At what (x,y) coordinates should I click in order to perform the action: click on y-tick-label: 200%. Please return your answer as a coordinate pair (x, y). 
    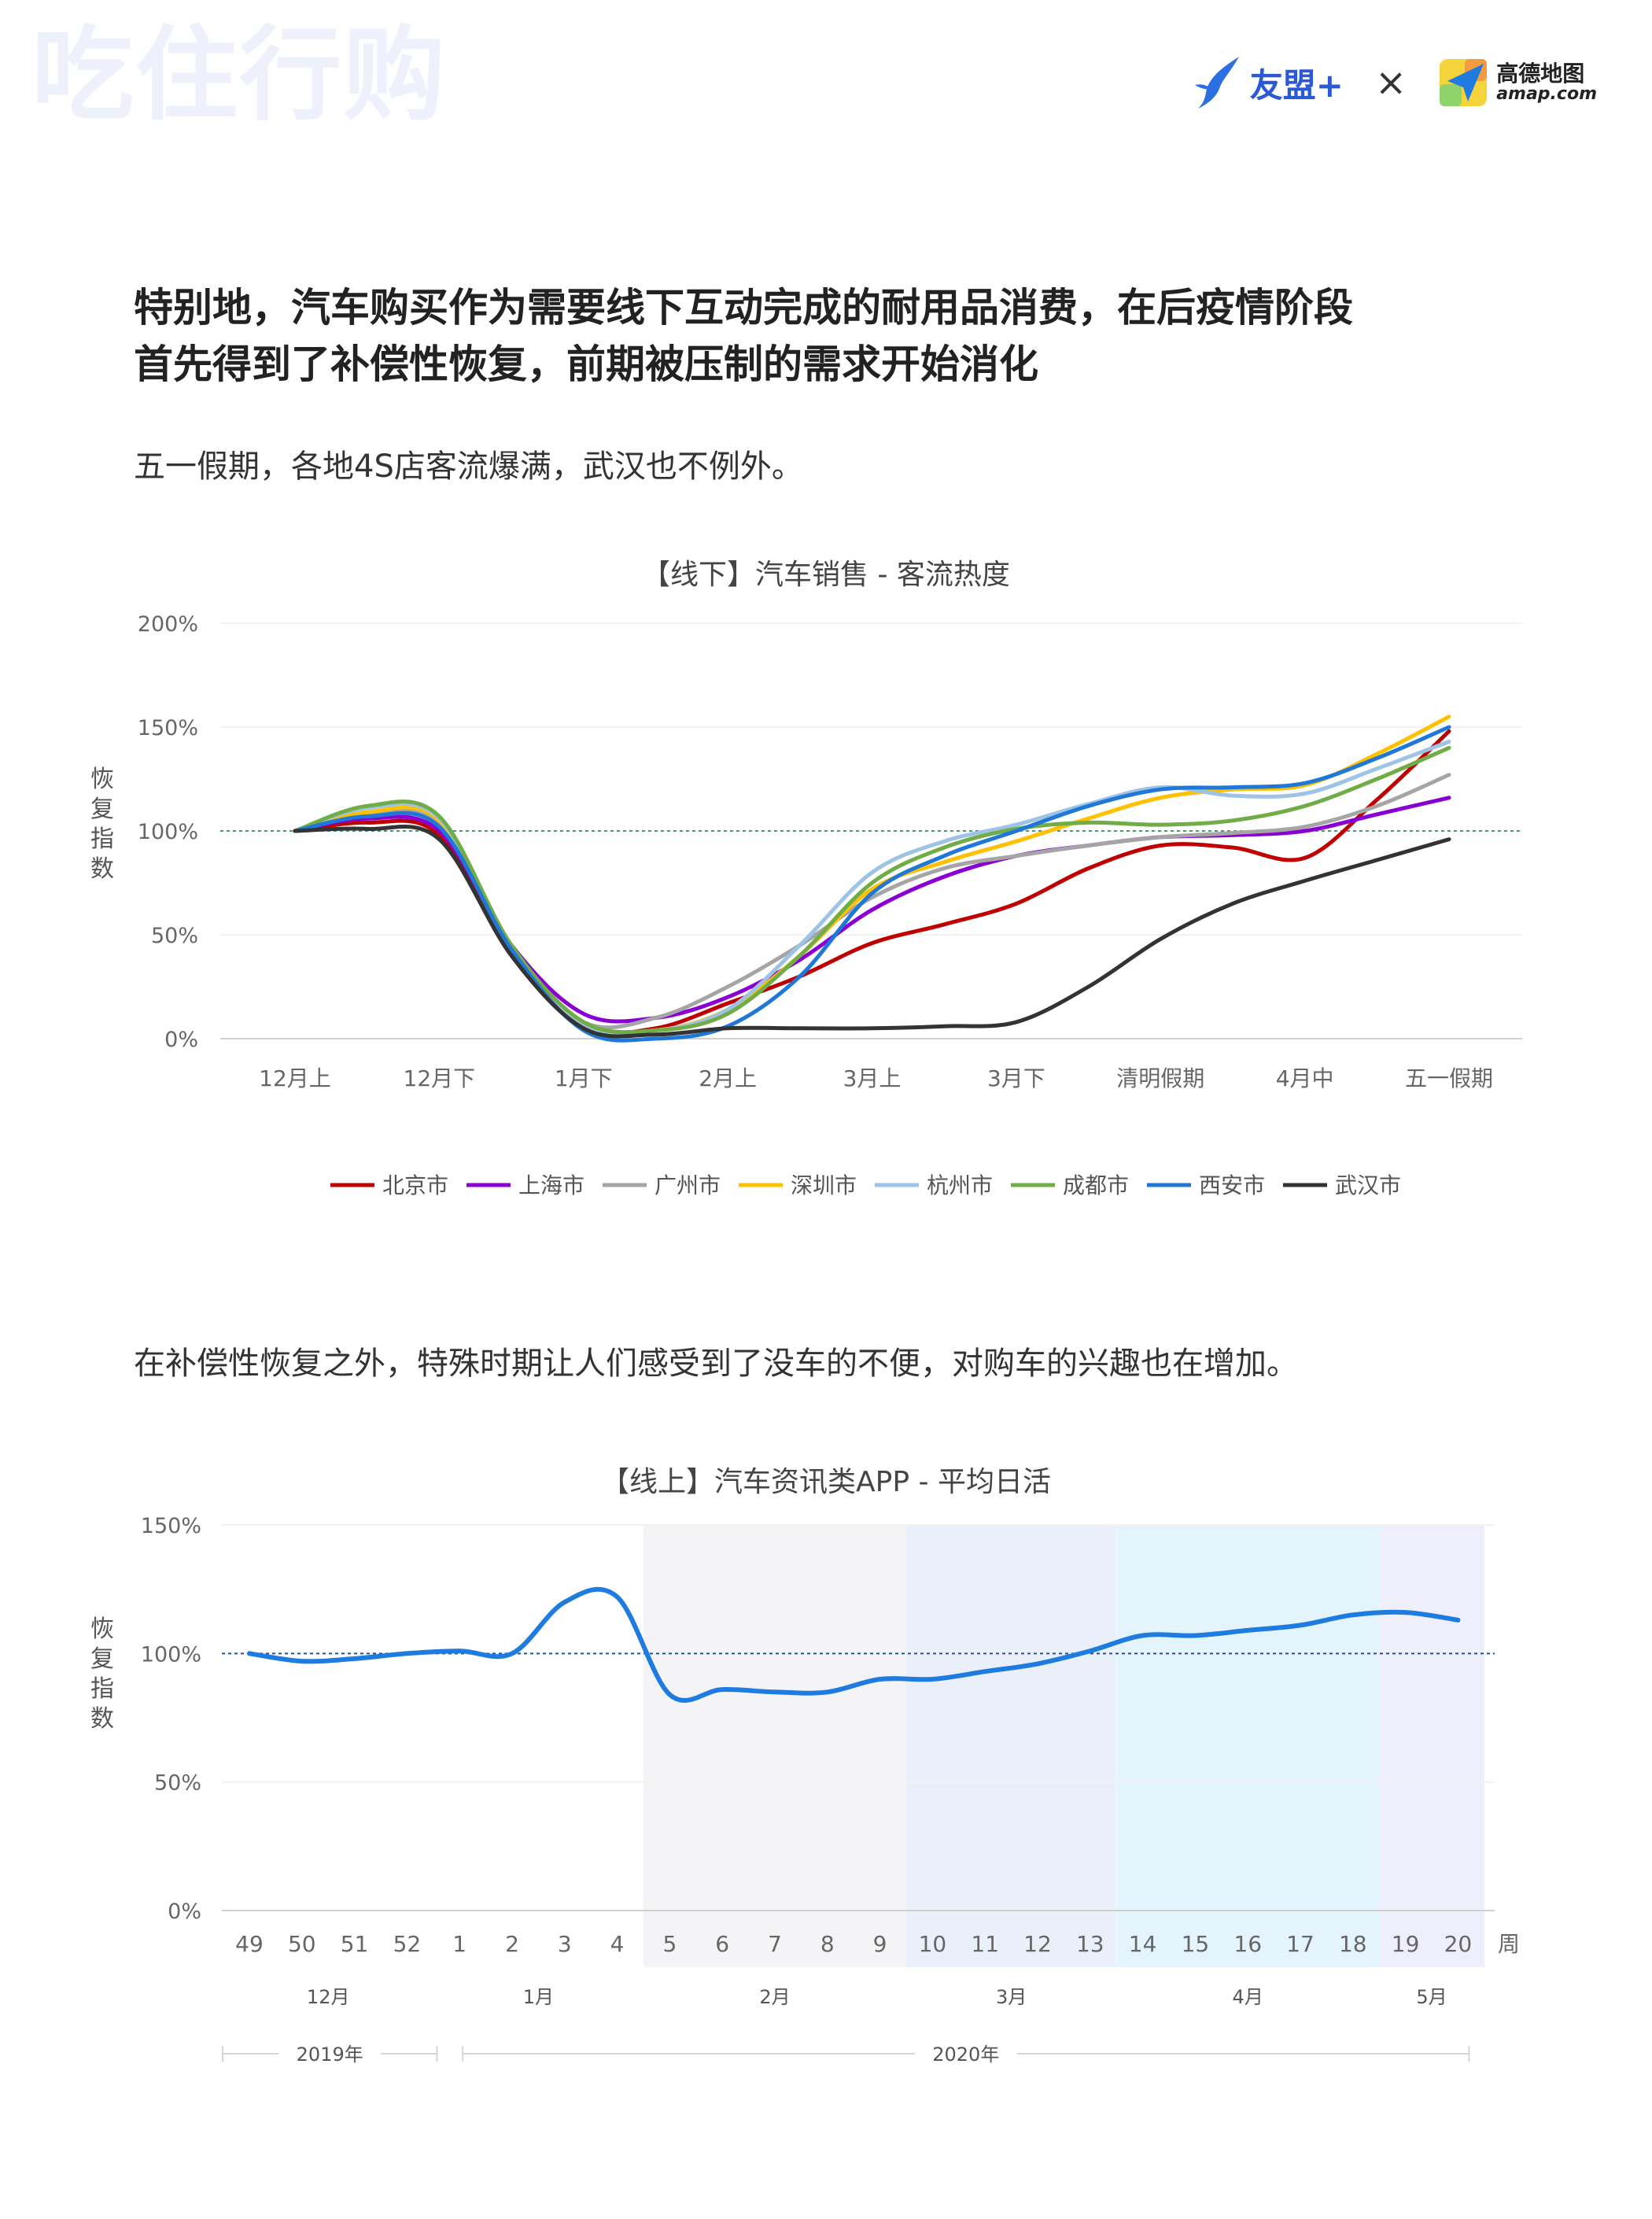
    Looking at the image, I should click on (168, 624).